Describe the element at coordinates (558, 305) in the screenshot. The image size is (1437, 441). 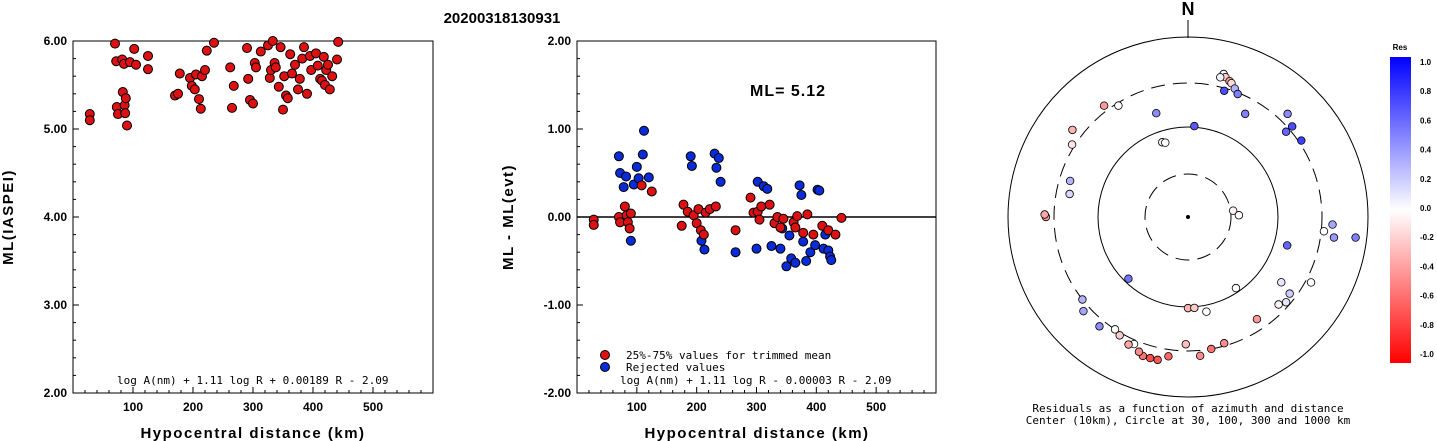
I see `y-tick-label: -1.00` at that location.